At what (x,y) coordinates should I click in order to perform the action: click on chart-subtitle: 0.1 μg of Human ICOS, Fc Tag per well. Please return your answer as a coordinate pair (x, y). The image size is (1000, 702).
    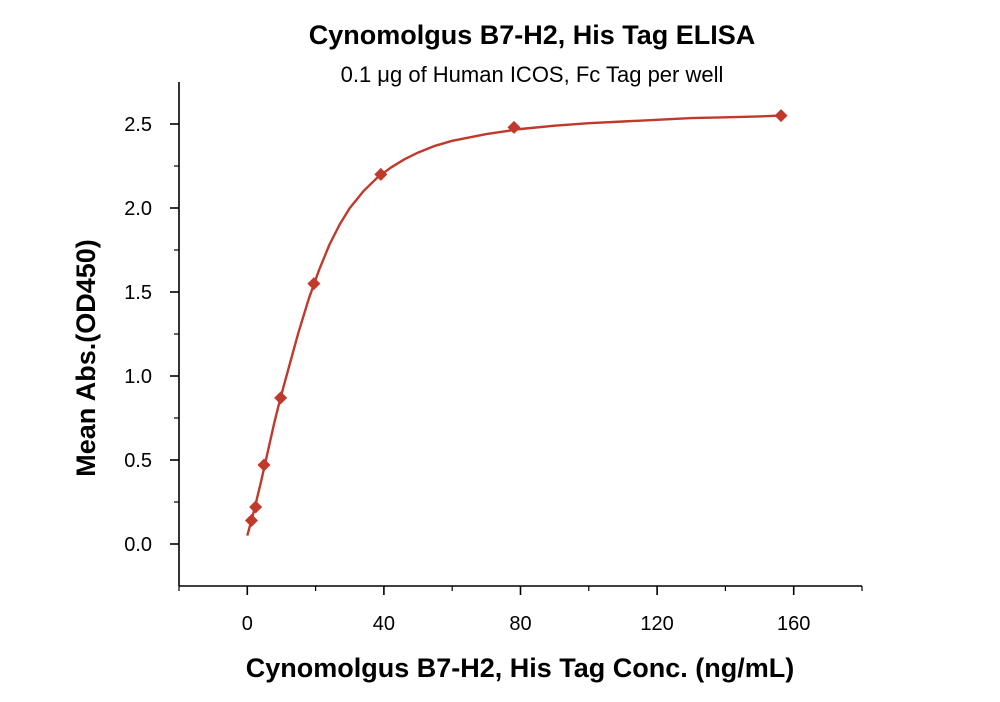
    Looking at the image, I should click on (532, 74).